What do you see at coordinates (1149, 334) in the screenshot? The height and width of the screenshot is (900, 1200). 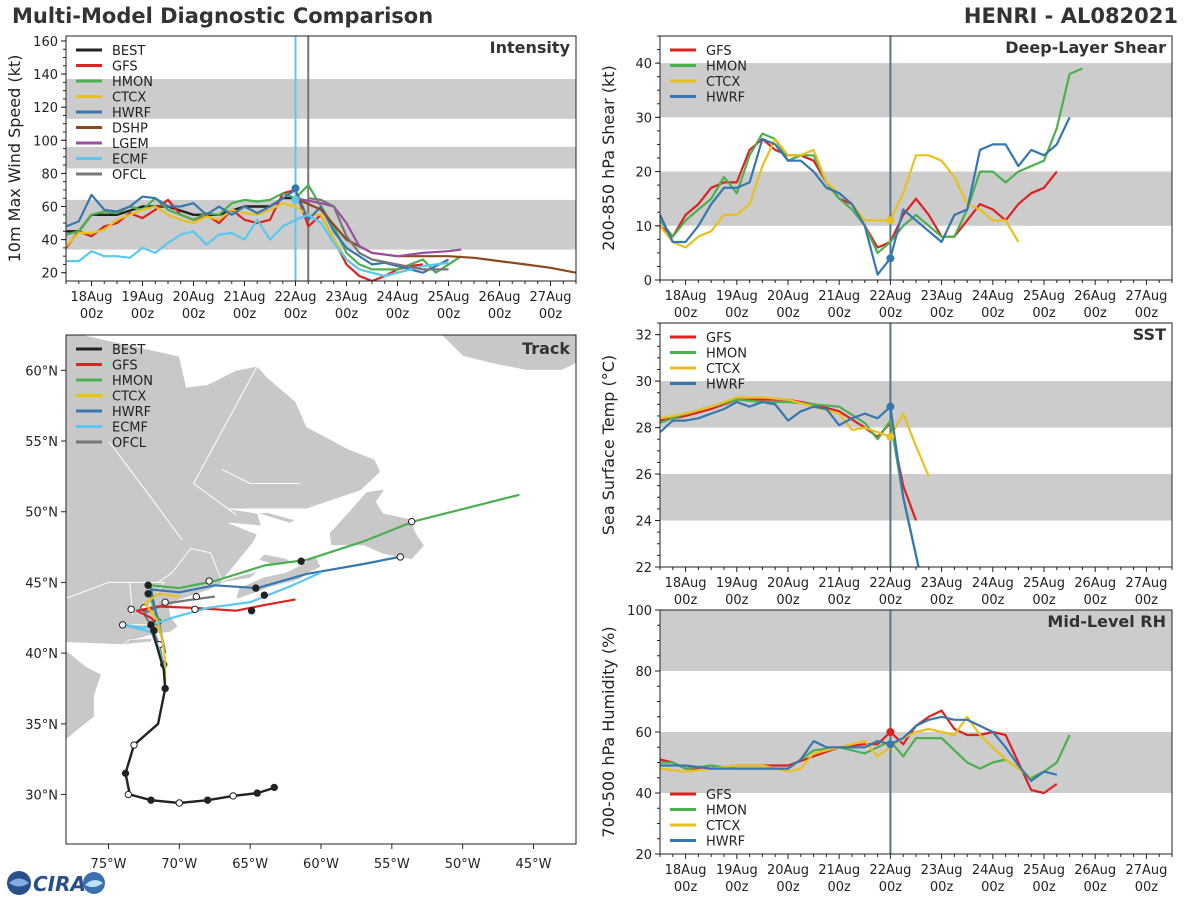 I see `sst-title: SST` at bounding box center [1149, 334].